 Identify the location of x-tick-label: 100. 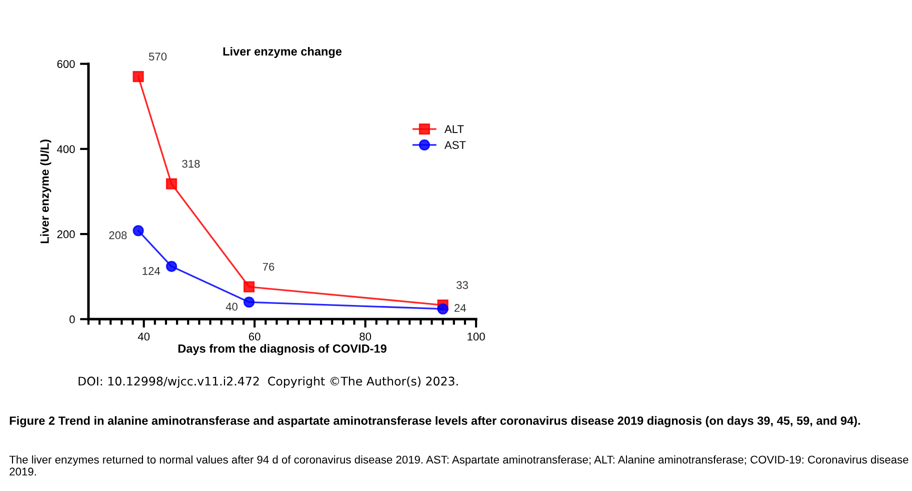
(476, 336).